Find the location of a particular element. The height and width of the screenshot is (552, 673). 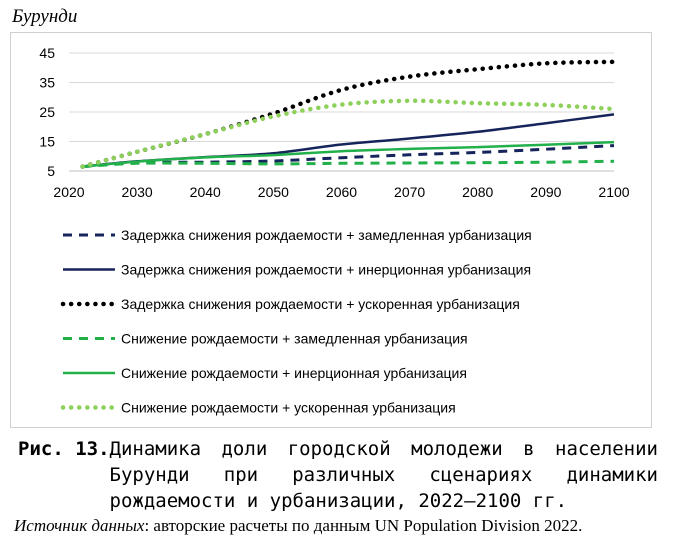

x-tick-label: 2050 is located at coordinates (273, 192).